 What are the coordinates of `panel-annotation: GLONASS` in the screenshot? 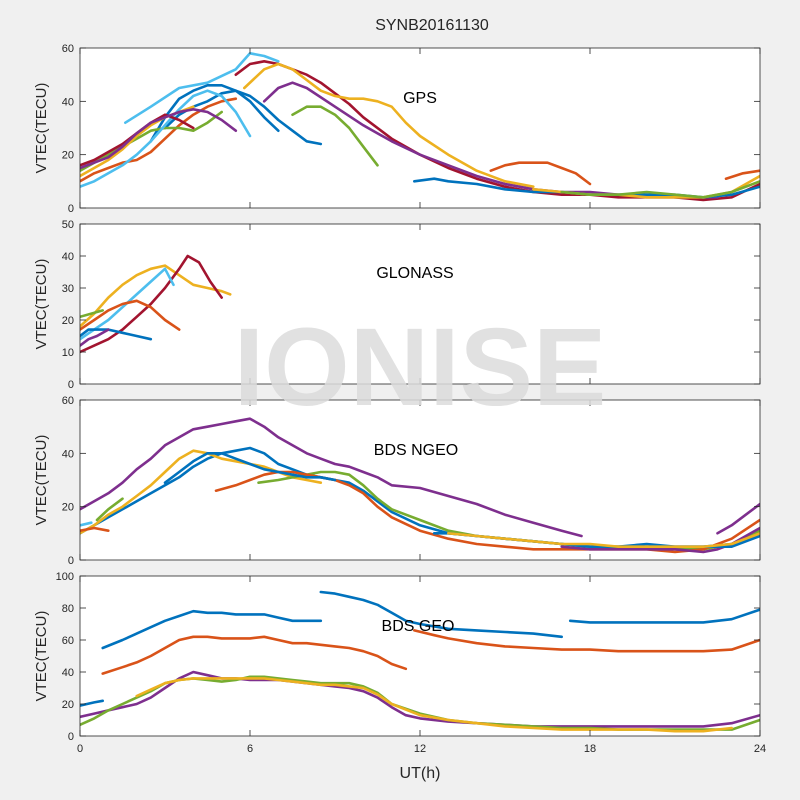 It's located at (414, 273).